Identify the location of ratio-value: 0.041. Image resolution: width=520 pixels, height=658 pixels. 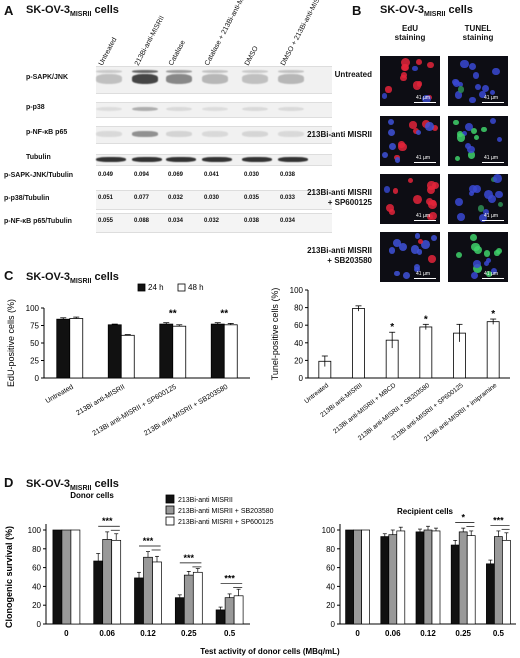
(212, 175).